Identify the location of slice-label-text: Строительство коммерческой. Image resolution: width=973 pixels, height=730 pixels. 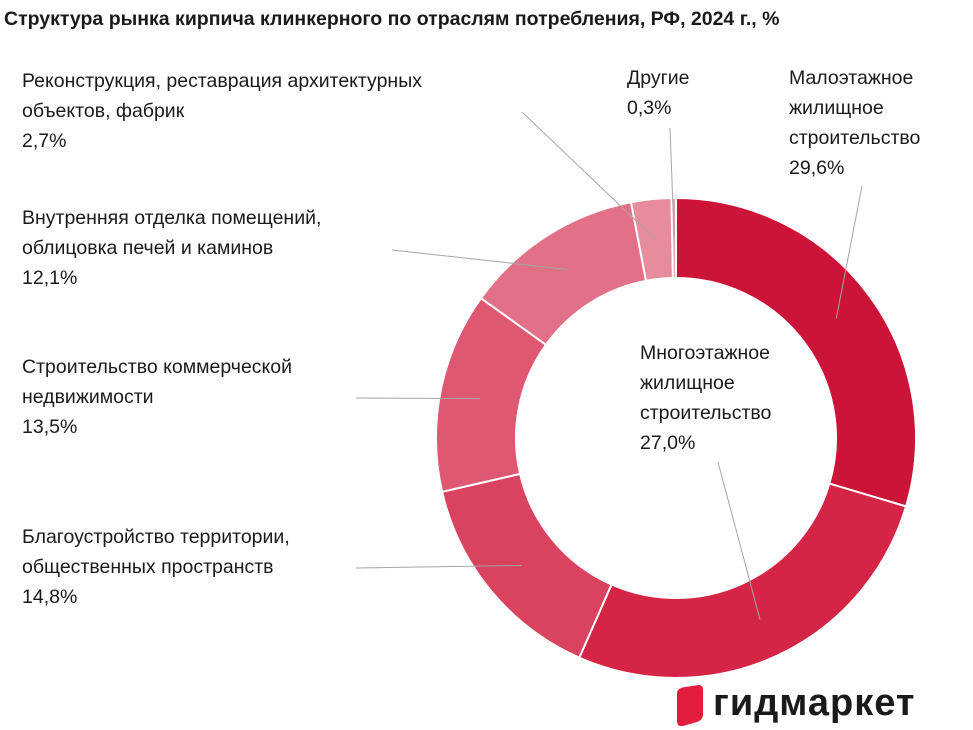
(157, 367).